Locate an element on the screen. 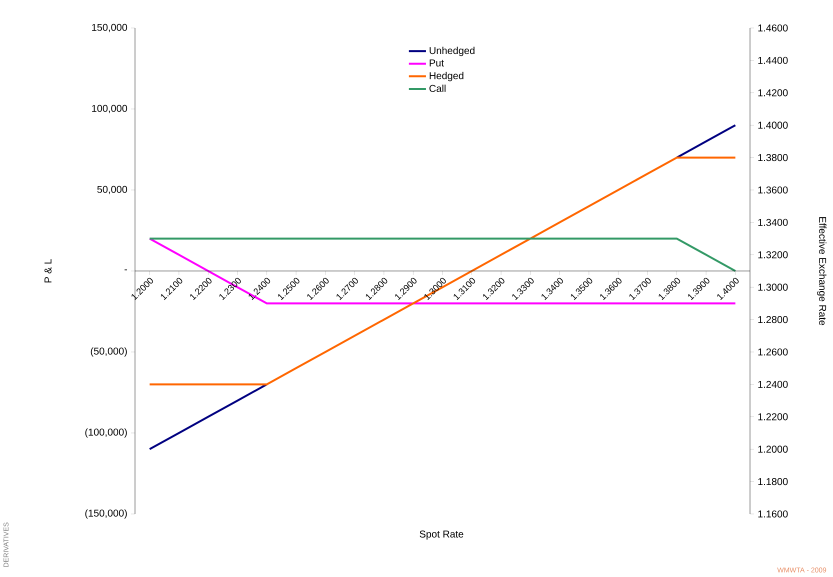 The image size is (833, 577). y2-tick-label: 1.1600 is located at coordinates (773, 514).